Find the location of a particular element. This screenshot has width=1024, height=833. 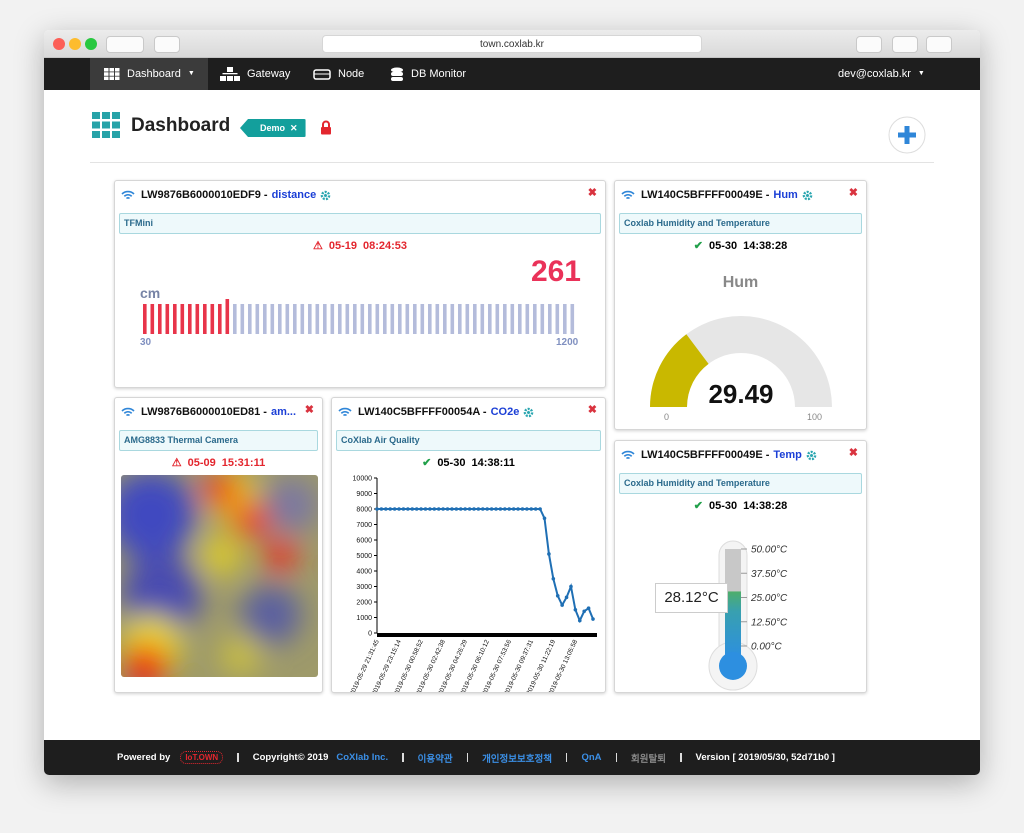

device-id: LW140C5BFFFF00049E - is located at coordinates (705, 455).